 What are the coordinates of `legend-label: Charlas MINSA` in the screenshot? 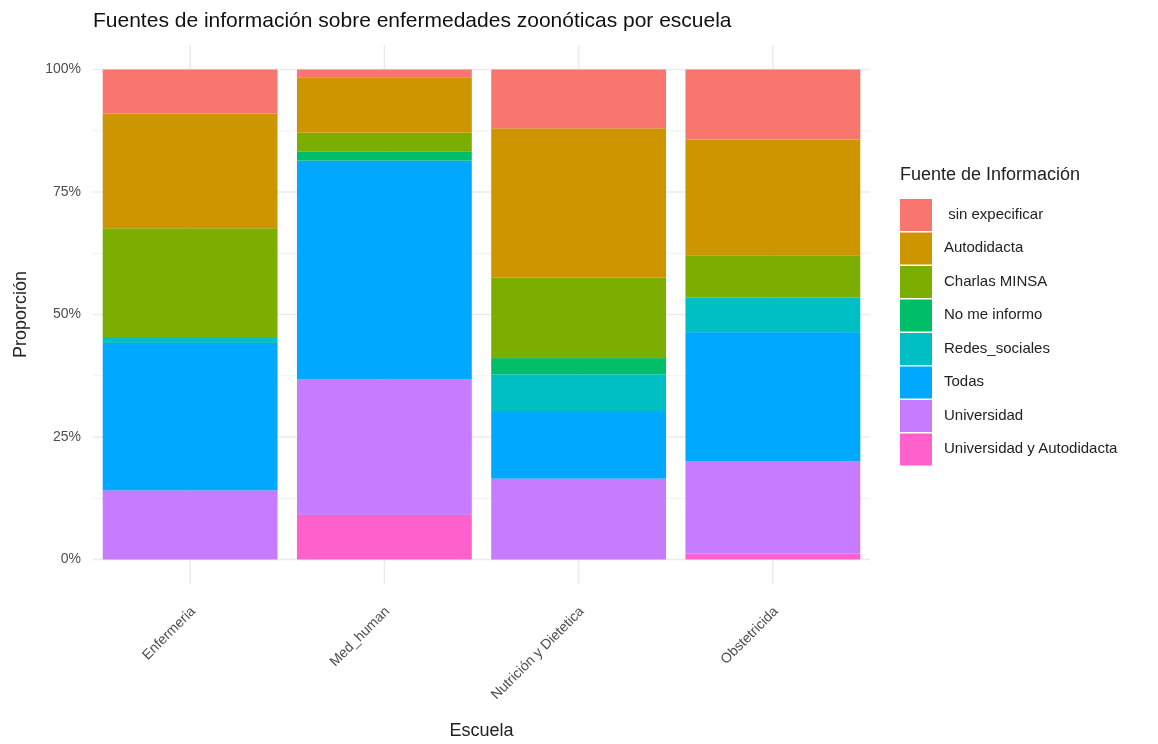 It's located at (996, 280).